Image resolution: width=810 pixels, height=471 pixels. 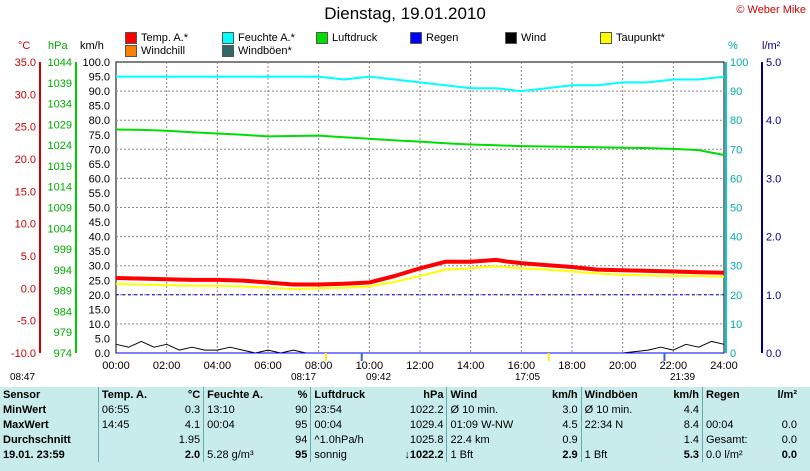 I want to click on pressure-tick-label: 1044, so click(x=60, y=63).